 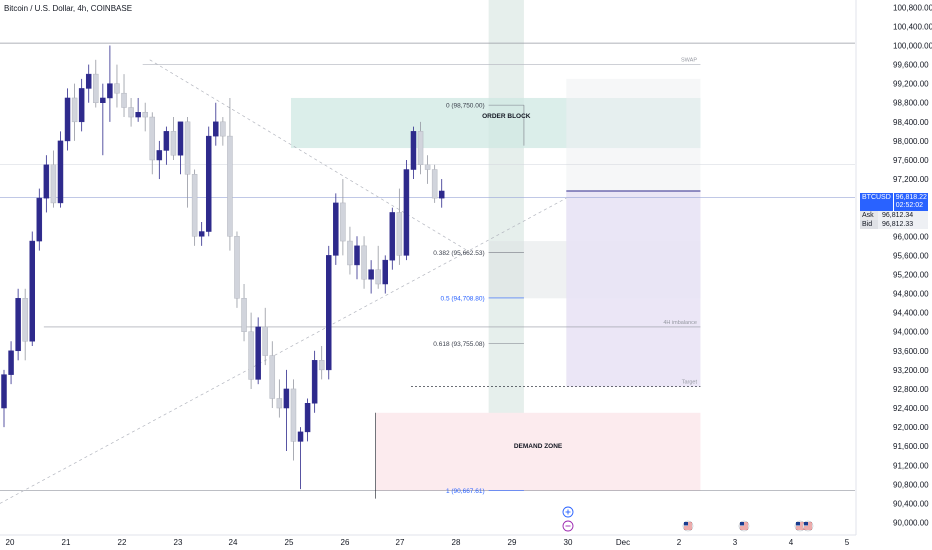 What do you see at coordinates (911, 179) in the screenshot?
I see `price-tick-label: 97,200.00` at bounding box center [911, 179].